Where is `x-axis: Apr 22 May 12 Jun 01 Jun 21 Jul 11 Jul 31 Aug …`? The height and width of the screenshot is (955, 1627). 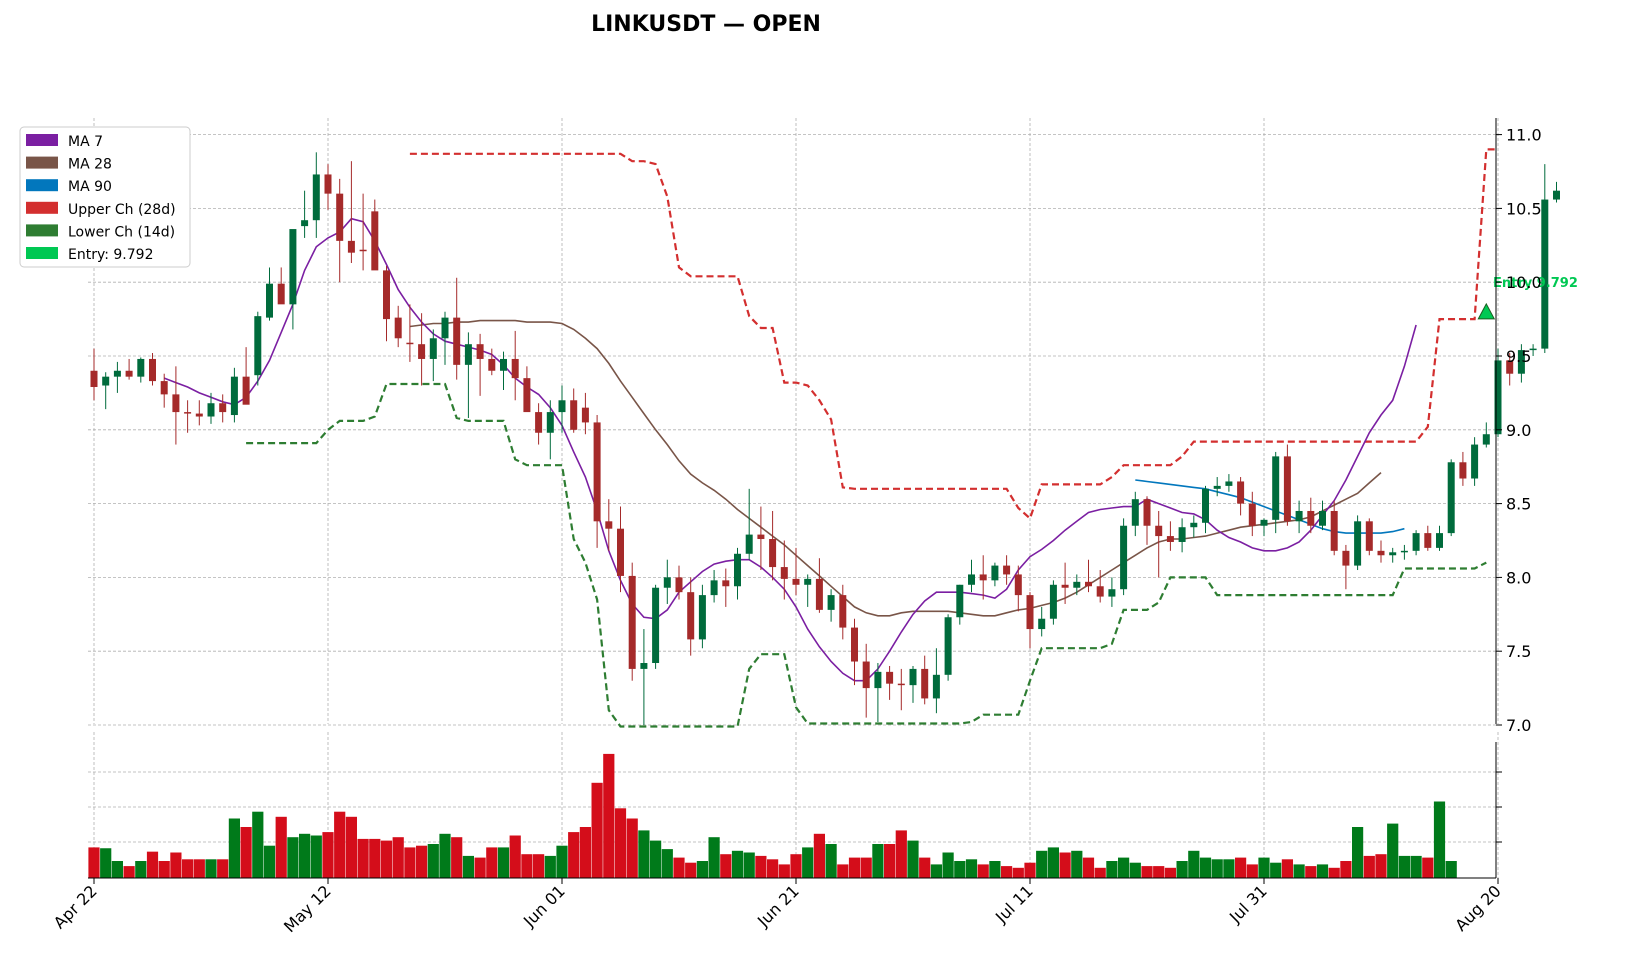
x-axis: Apr 22 May 12 Jun 01 Jun 21 Jul 11 Jul 31 Aug … is located at coordinates (777, 906).